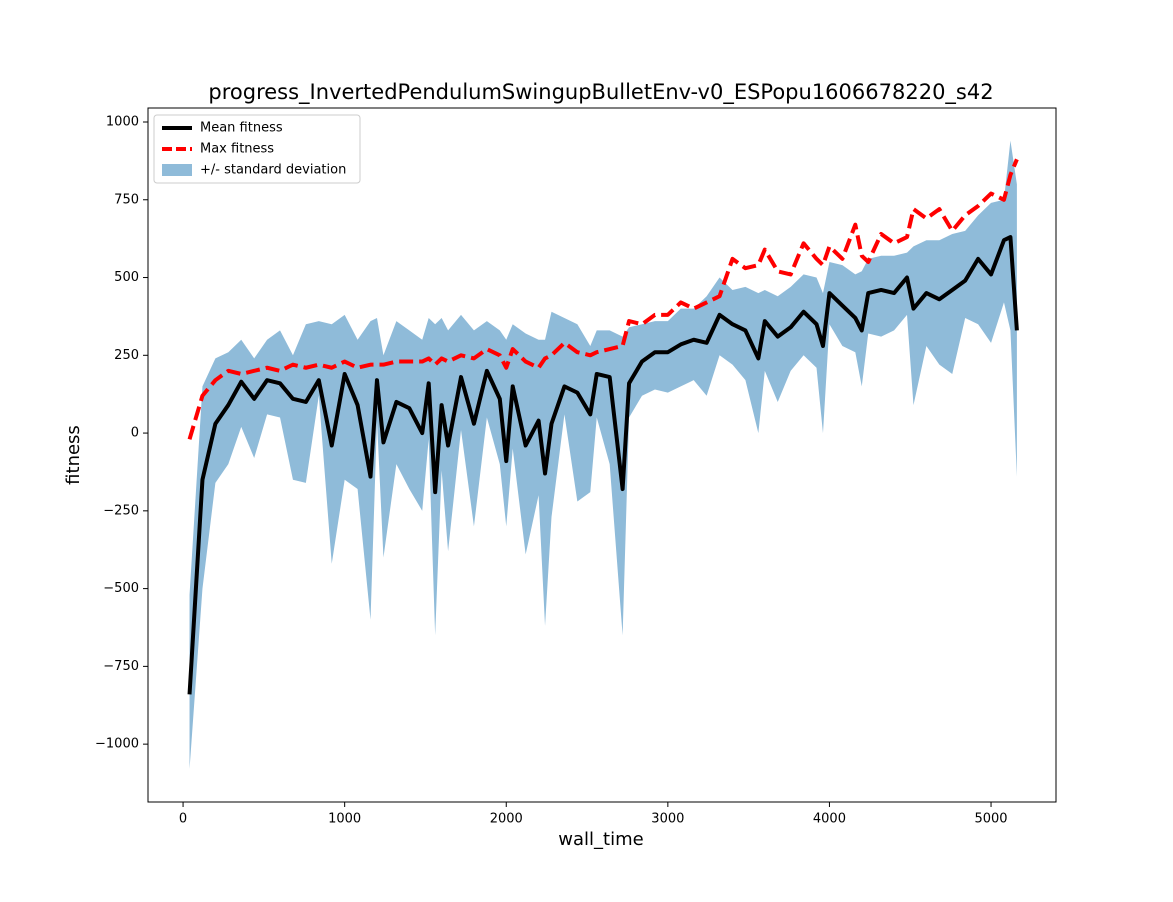 Image resolution: width=1173 pixels, height=902 pixels. I want to click on legend-label: +/- standard deviation, so click(273, 170).